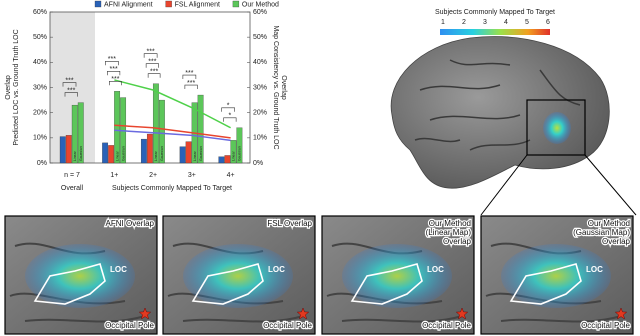  Describe the element at coordinates (72, 175) in the screenshot. I see `x-tick-label: n = 7` at that location.